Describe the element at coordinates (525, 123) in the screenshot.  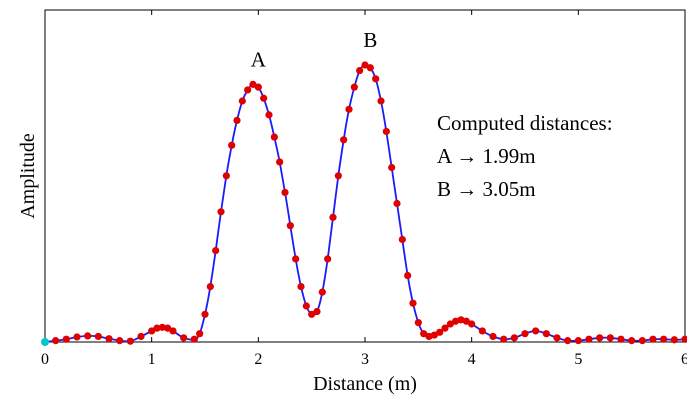
I see `note-line: Computed distances:` at that location.